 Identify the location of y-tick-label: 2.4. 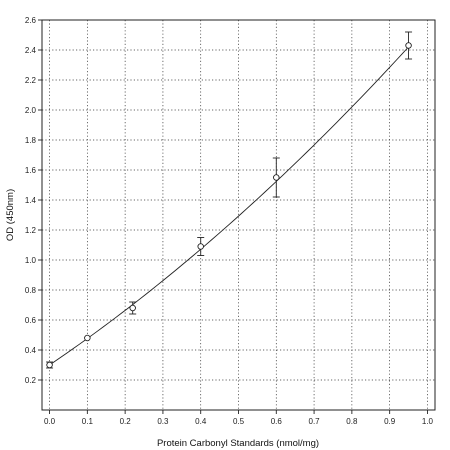
(31, 50).